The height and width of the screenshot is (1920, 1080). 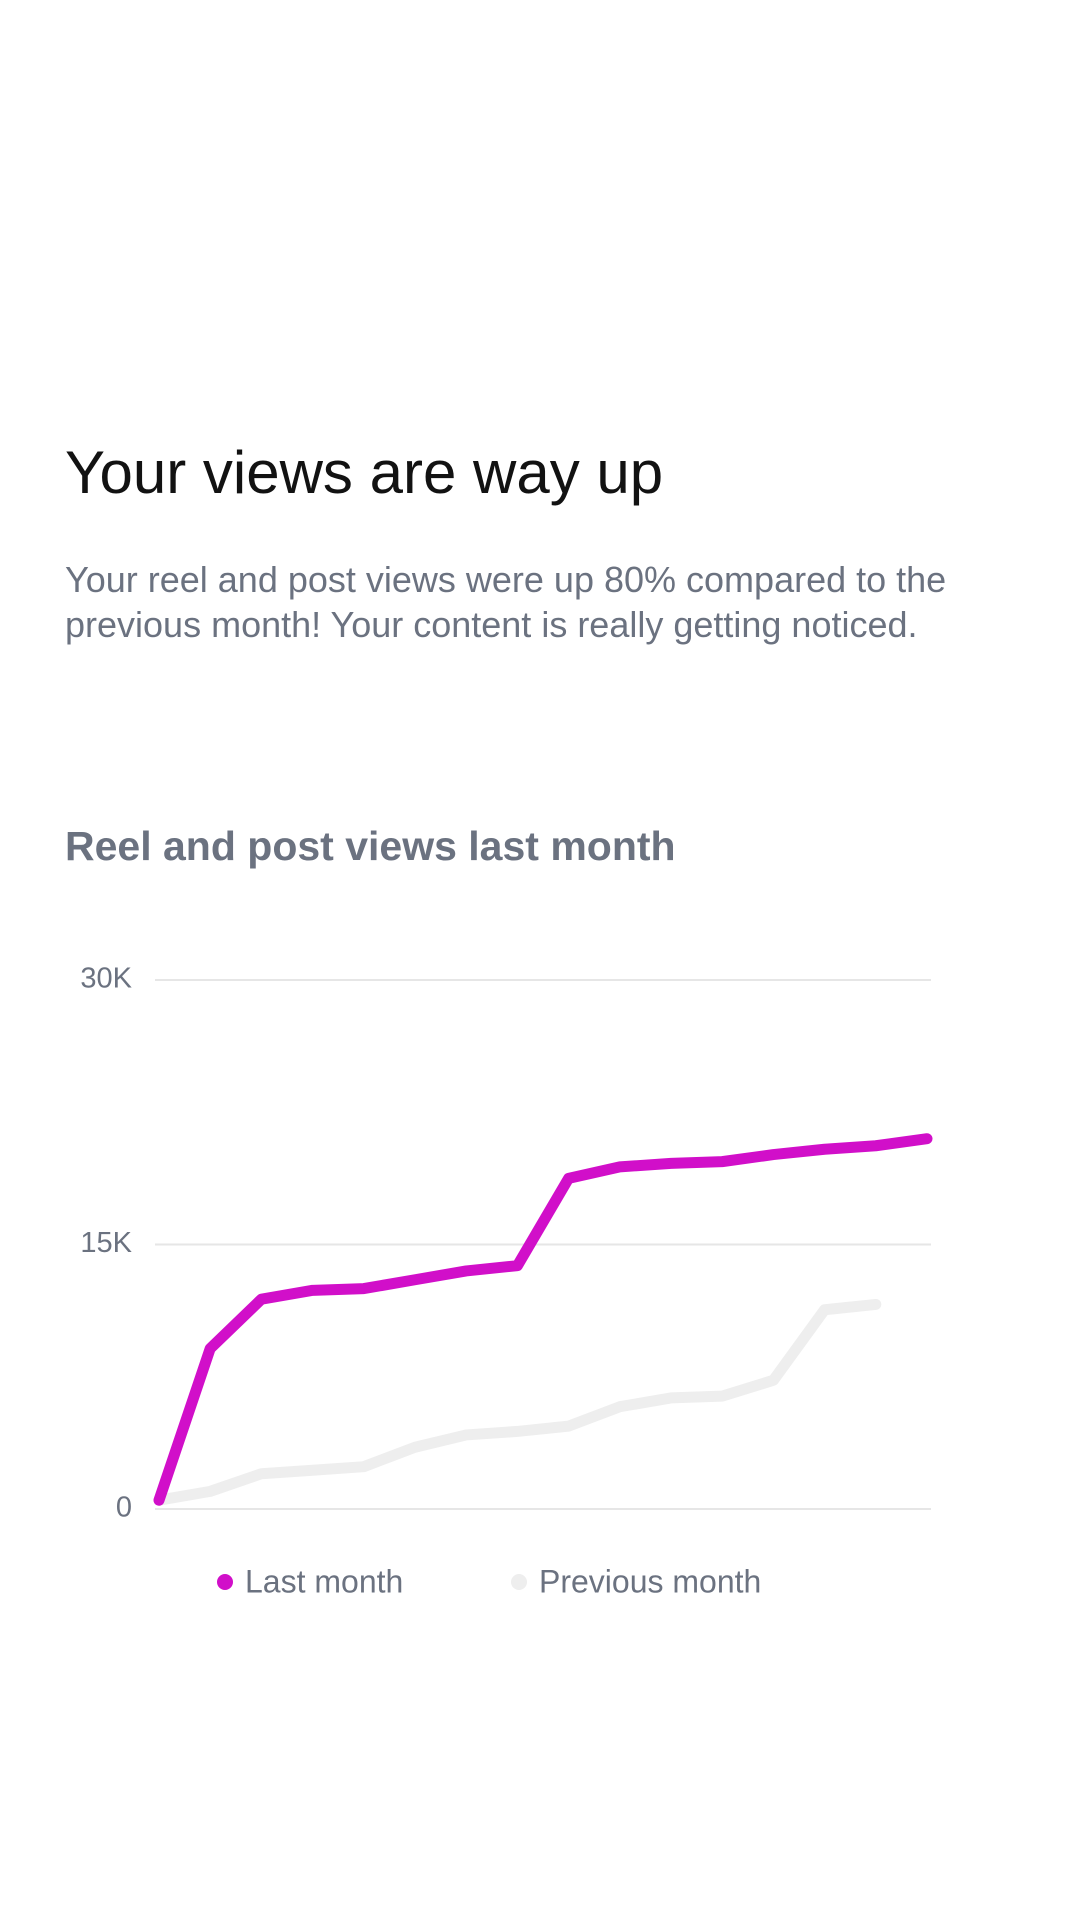 I want to click on legend-label: Last month, so click(x=324, y=1581).